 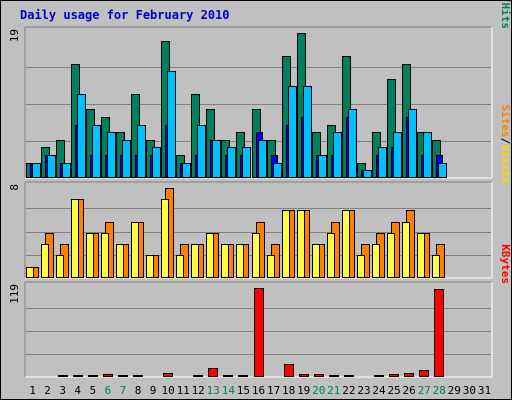 What do you see at coordinates (505, 16) in the screenshot?
I see `legend-label: Hits` at bounding box center [505, 16].